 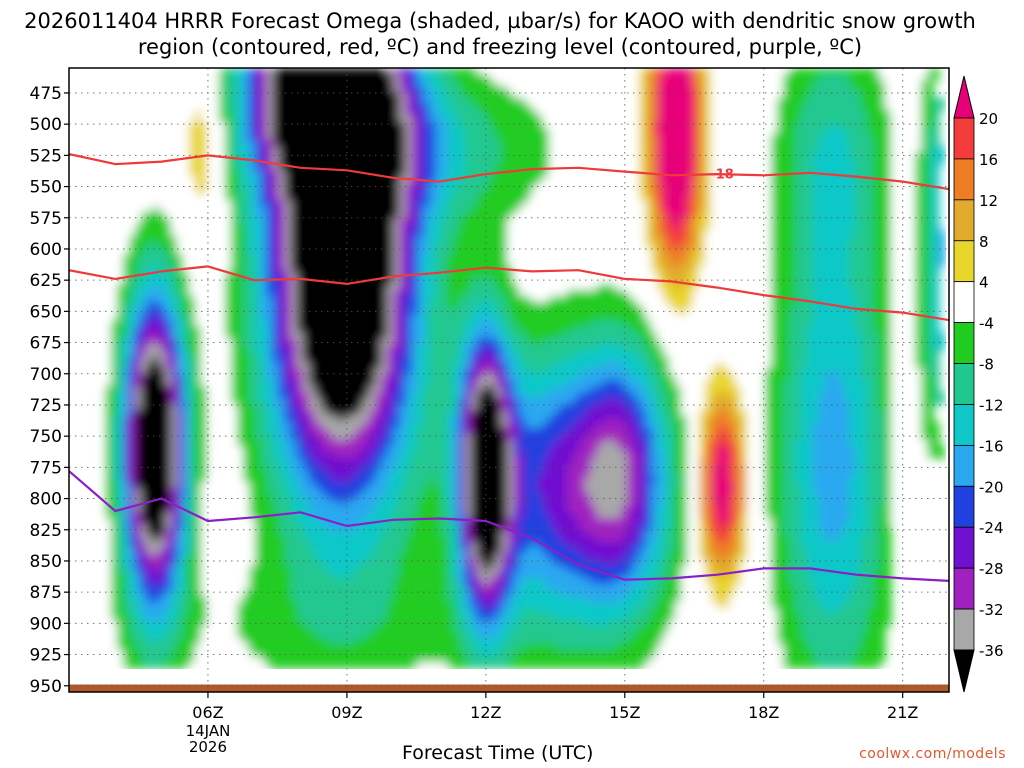 What do you see at coordinates (46, 281) in the screenshot?
I see `y-tick-label: 625` at bounding box center [46, 281].